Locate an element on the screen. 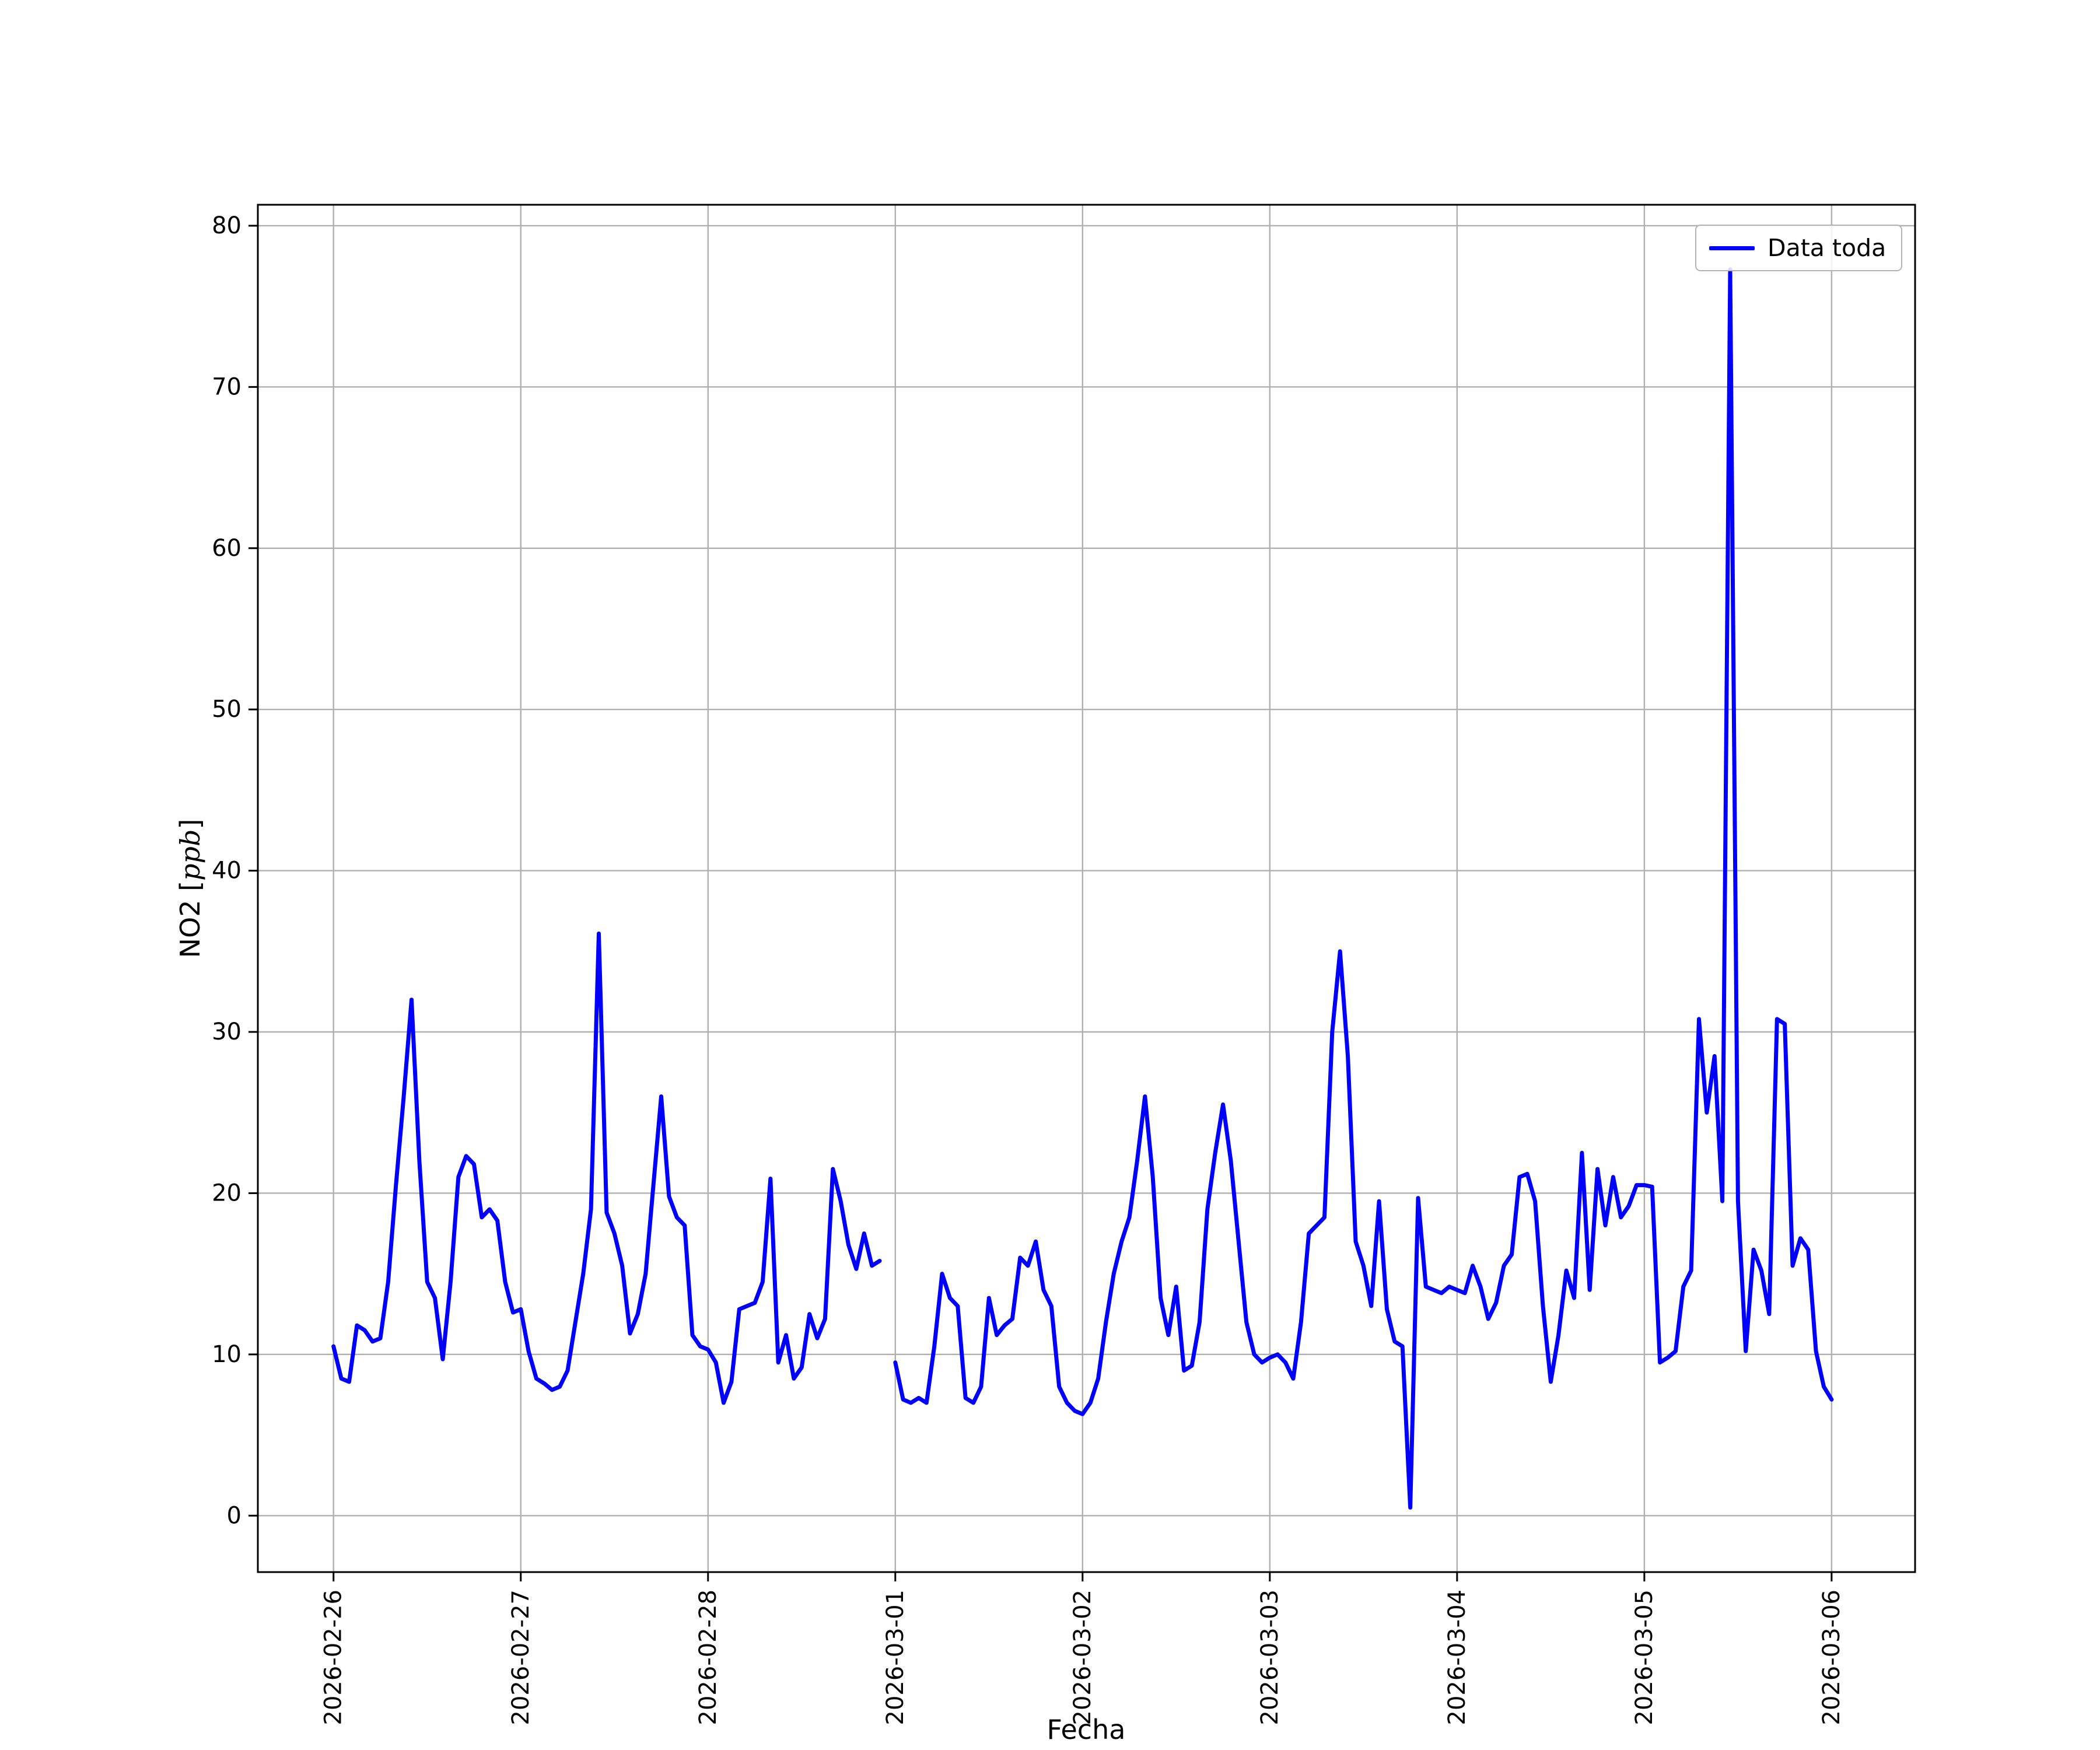 The height and width of the screenshot is (1750, 2100). svg-text: 2026-02-27 is located at coordinates (521, 1657).